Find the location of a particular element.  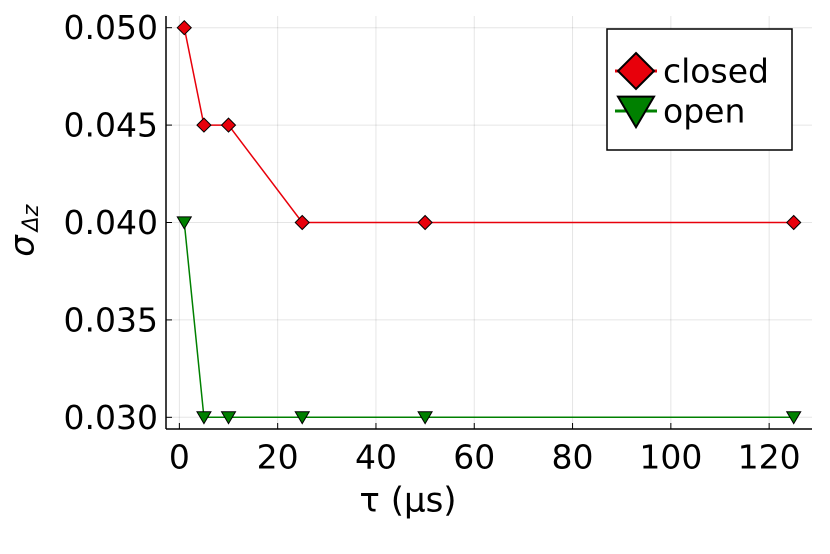

y-axis-label-subscript: Δz is located at coordinates (31, 218).